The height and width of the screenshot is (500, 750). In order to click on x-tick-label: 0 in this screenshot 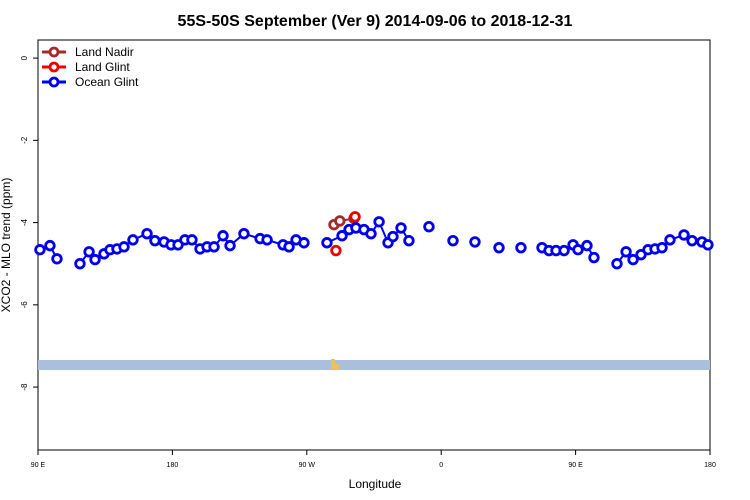, I will do `click(441, 465)`.